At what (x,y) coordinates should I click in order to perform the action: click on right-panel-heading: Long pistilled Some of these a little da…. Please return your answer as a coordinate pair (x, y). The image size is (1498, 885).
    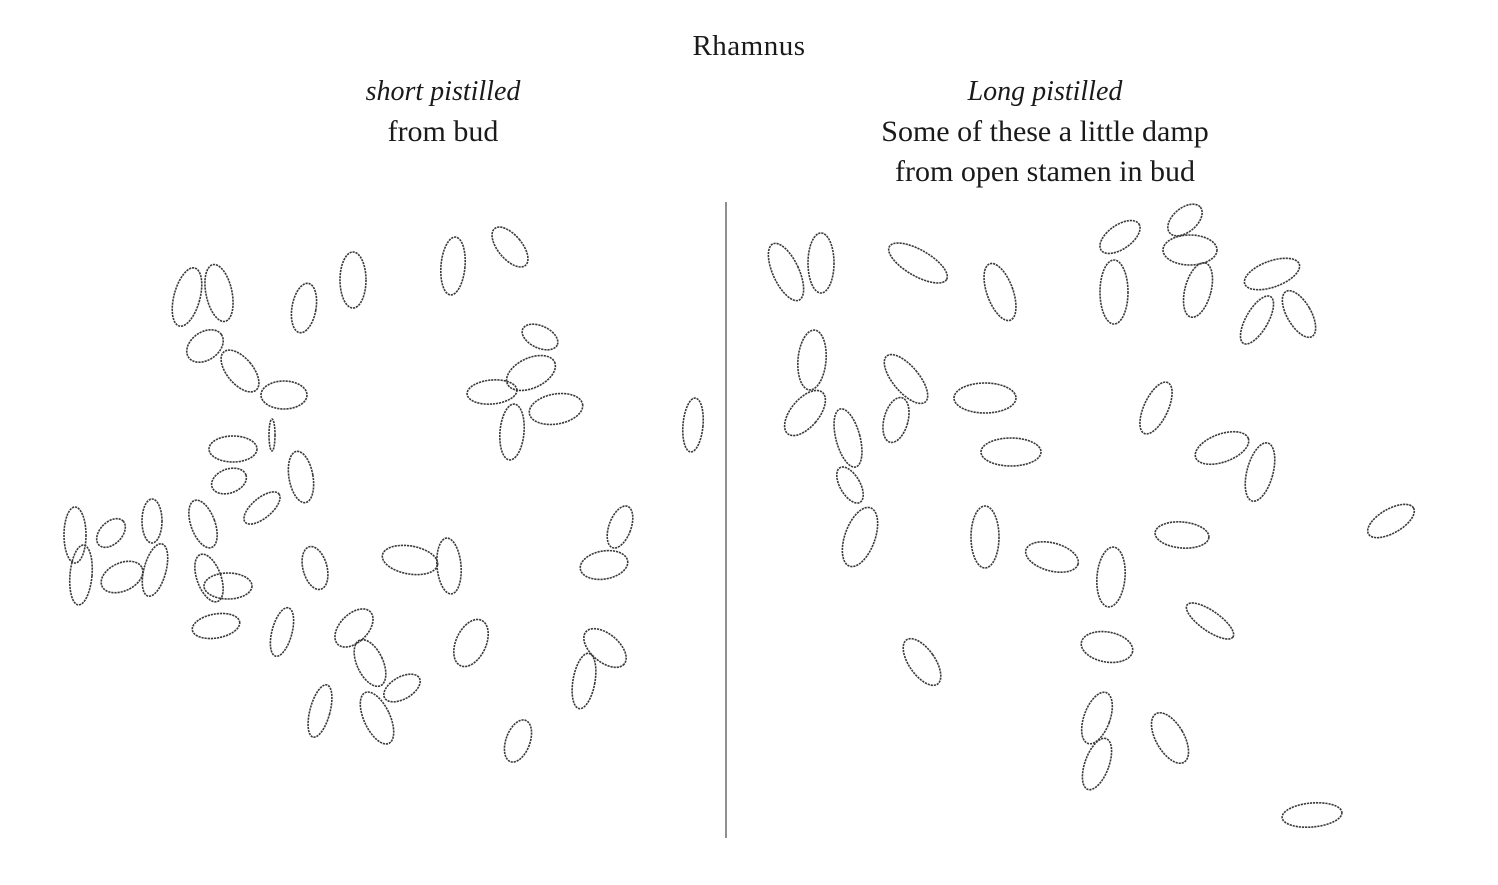
    Looking at the image, I should click on (1045, 132).